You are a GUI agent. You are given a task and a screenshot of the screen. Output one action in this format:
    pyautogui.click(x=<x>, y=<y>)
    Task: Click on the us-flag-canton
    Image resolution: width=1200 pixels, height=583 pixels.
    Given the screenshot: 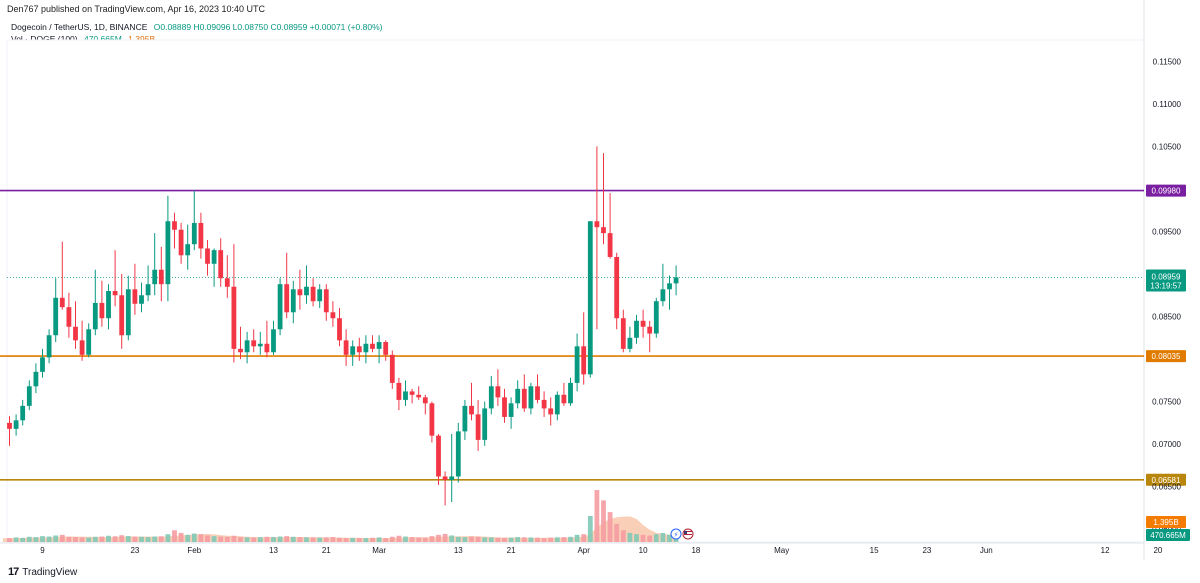 What is the action you would take?
    pyautogui.click(x=685, y=532)
    